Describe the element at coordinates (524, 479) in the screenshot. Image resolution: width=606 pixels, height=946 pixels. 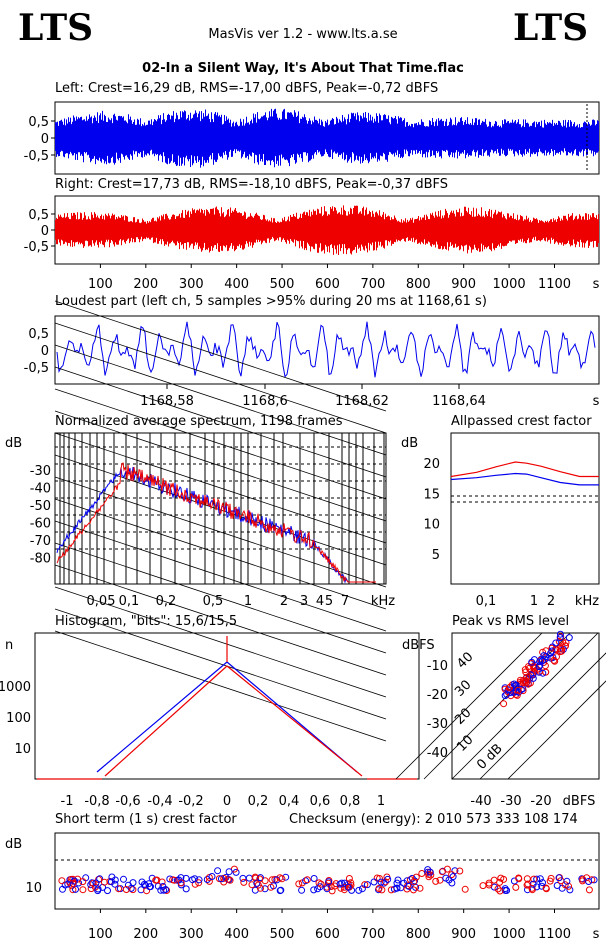
I see `allpass-left-trace` at that location.